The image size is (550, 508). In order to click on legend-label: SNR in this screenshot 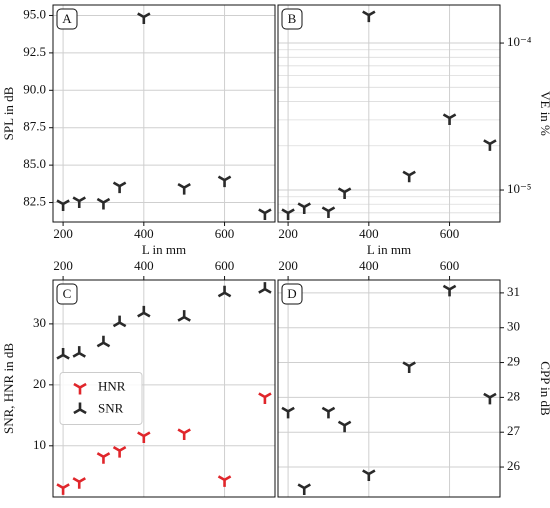, I will do `click(111, 407)`.